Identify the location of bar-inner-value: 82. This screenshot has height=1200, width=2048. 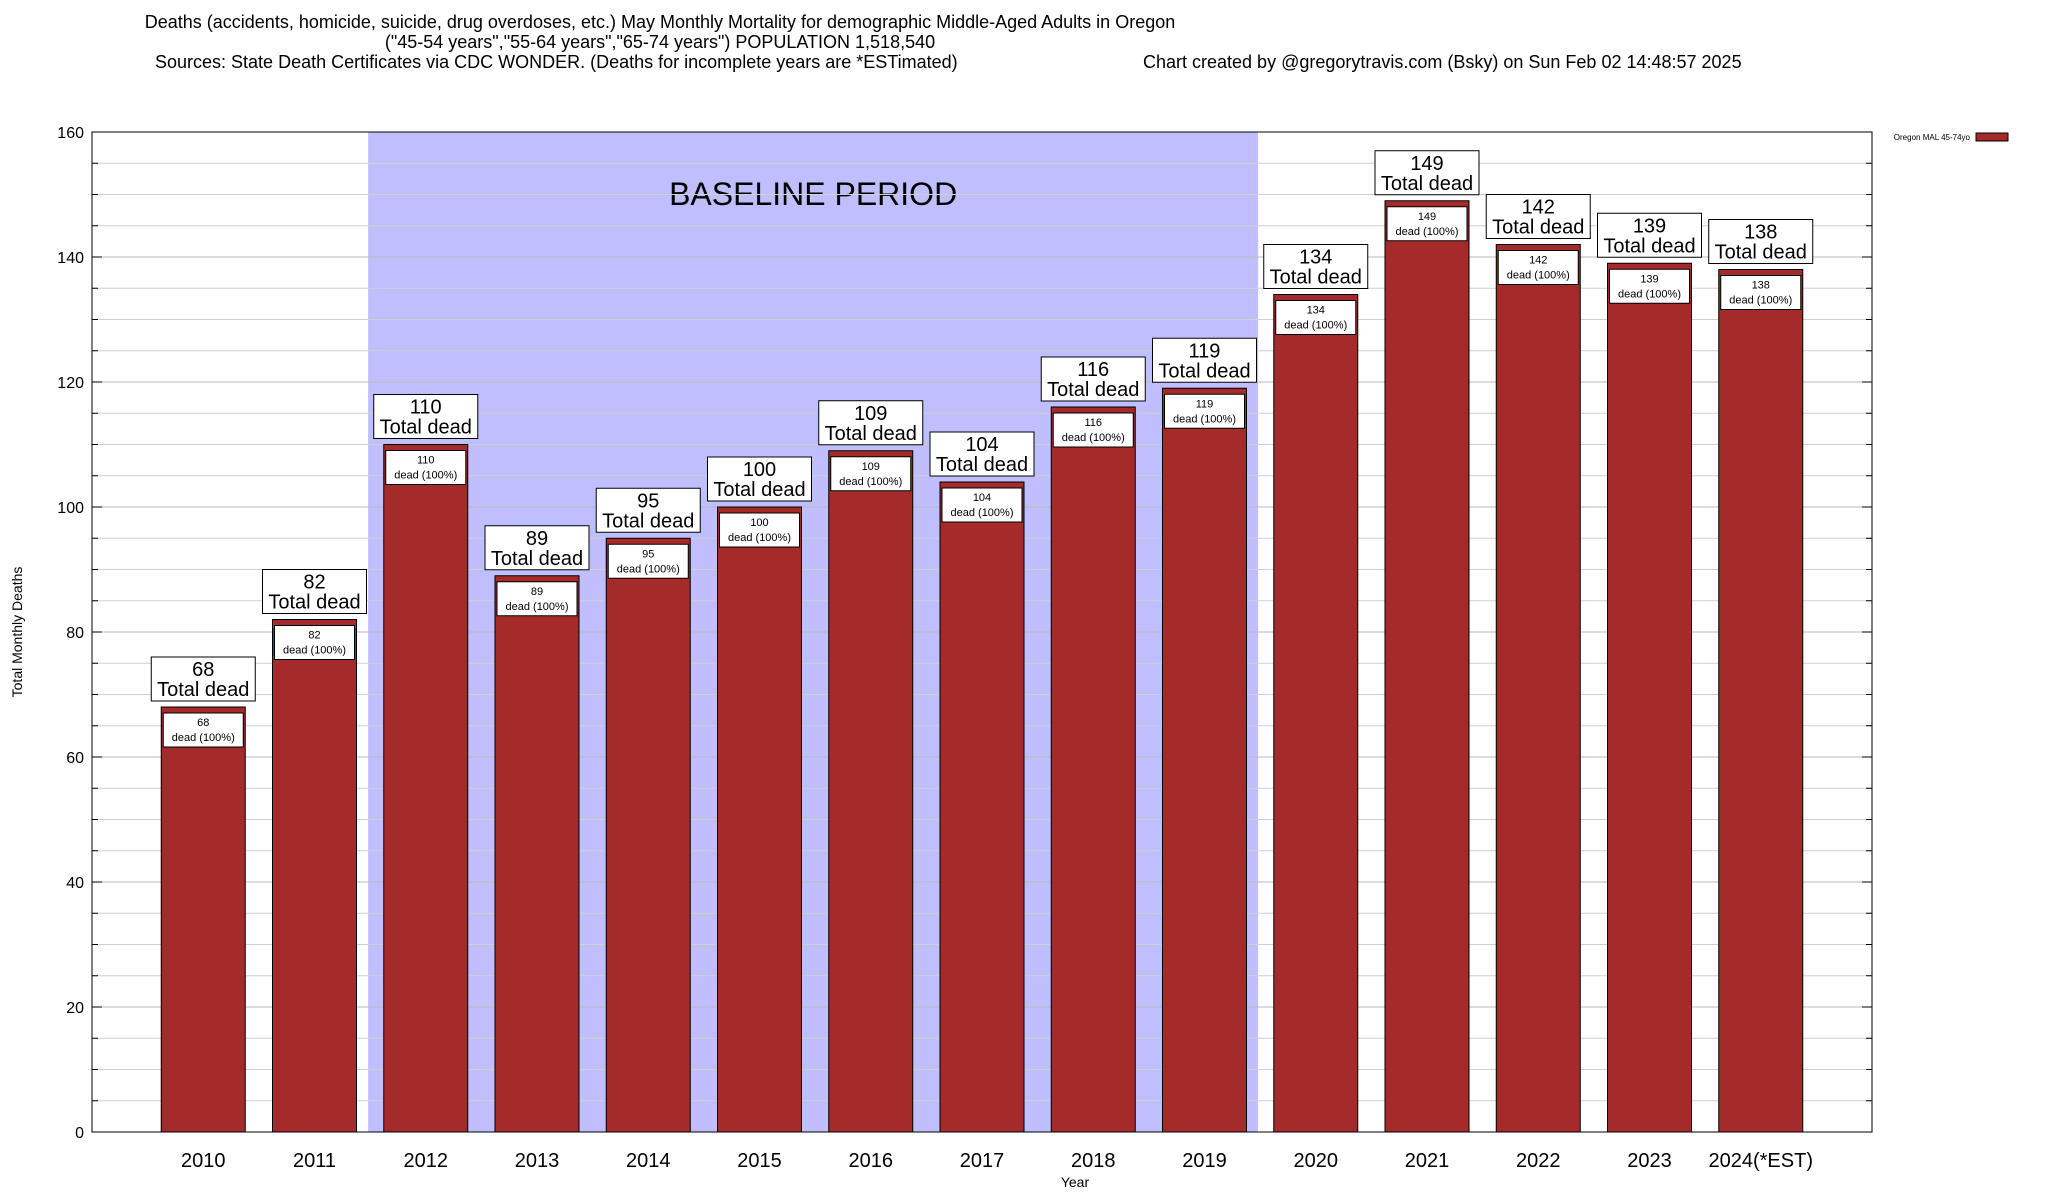
(314, 636).